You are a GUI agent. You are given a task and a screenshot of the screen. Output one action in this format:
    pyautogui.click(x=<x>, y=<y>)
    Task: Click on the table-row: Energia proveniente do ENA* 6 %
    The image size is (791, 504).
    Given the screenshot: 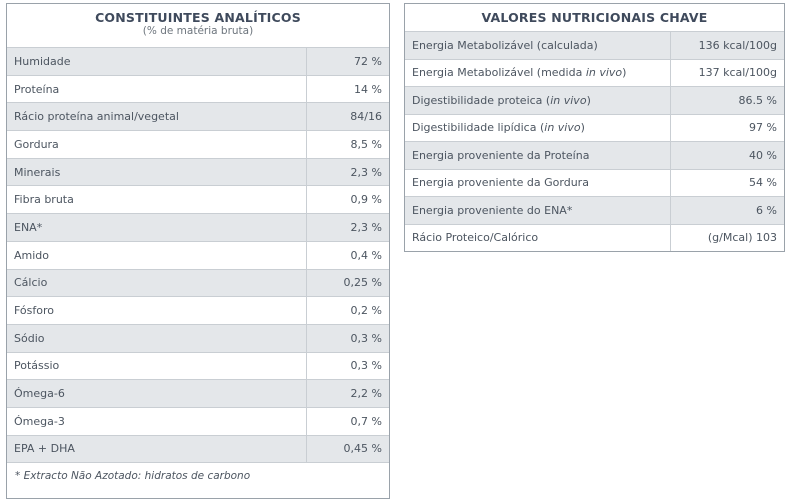 What is the action you would take?
    pyautogui.click(x=594, y=210)
    